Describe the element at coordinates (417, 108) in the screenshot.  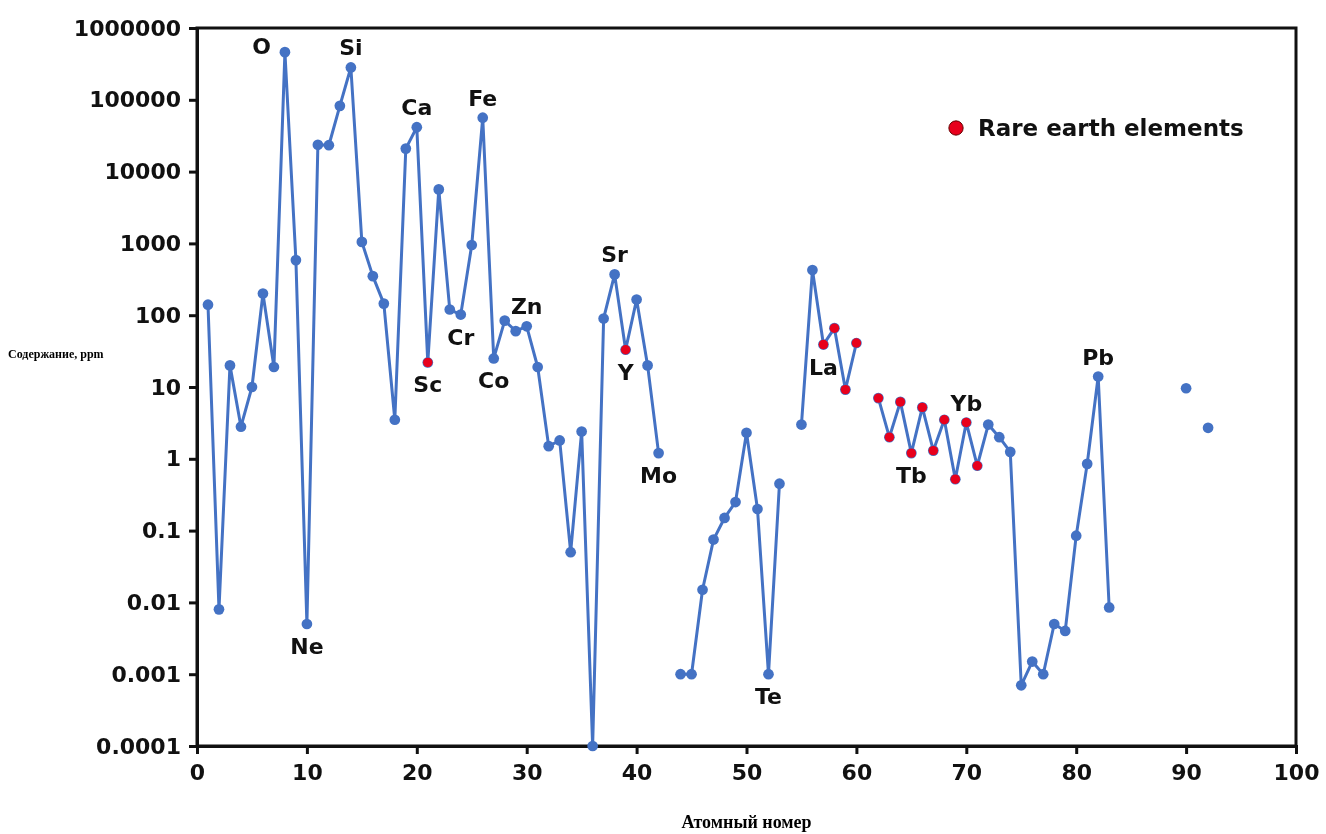
I see `annotation: Ca` at that location.